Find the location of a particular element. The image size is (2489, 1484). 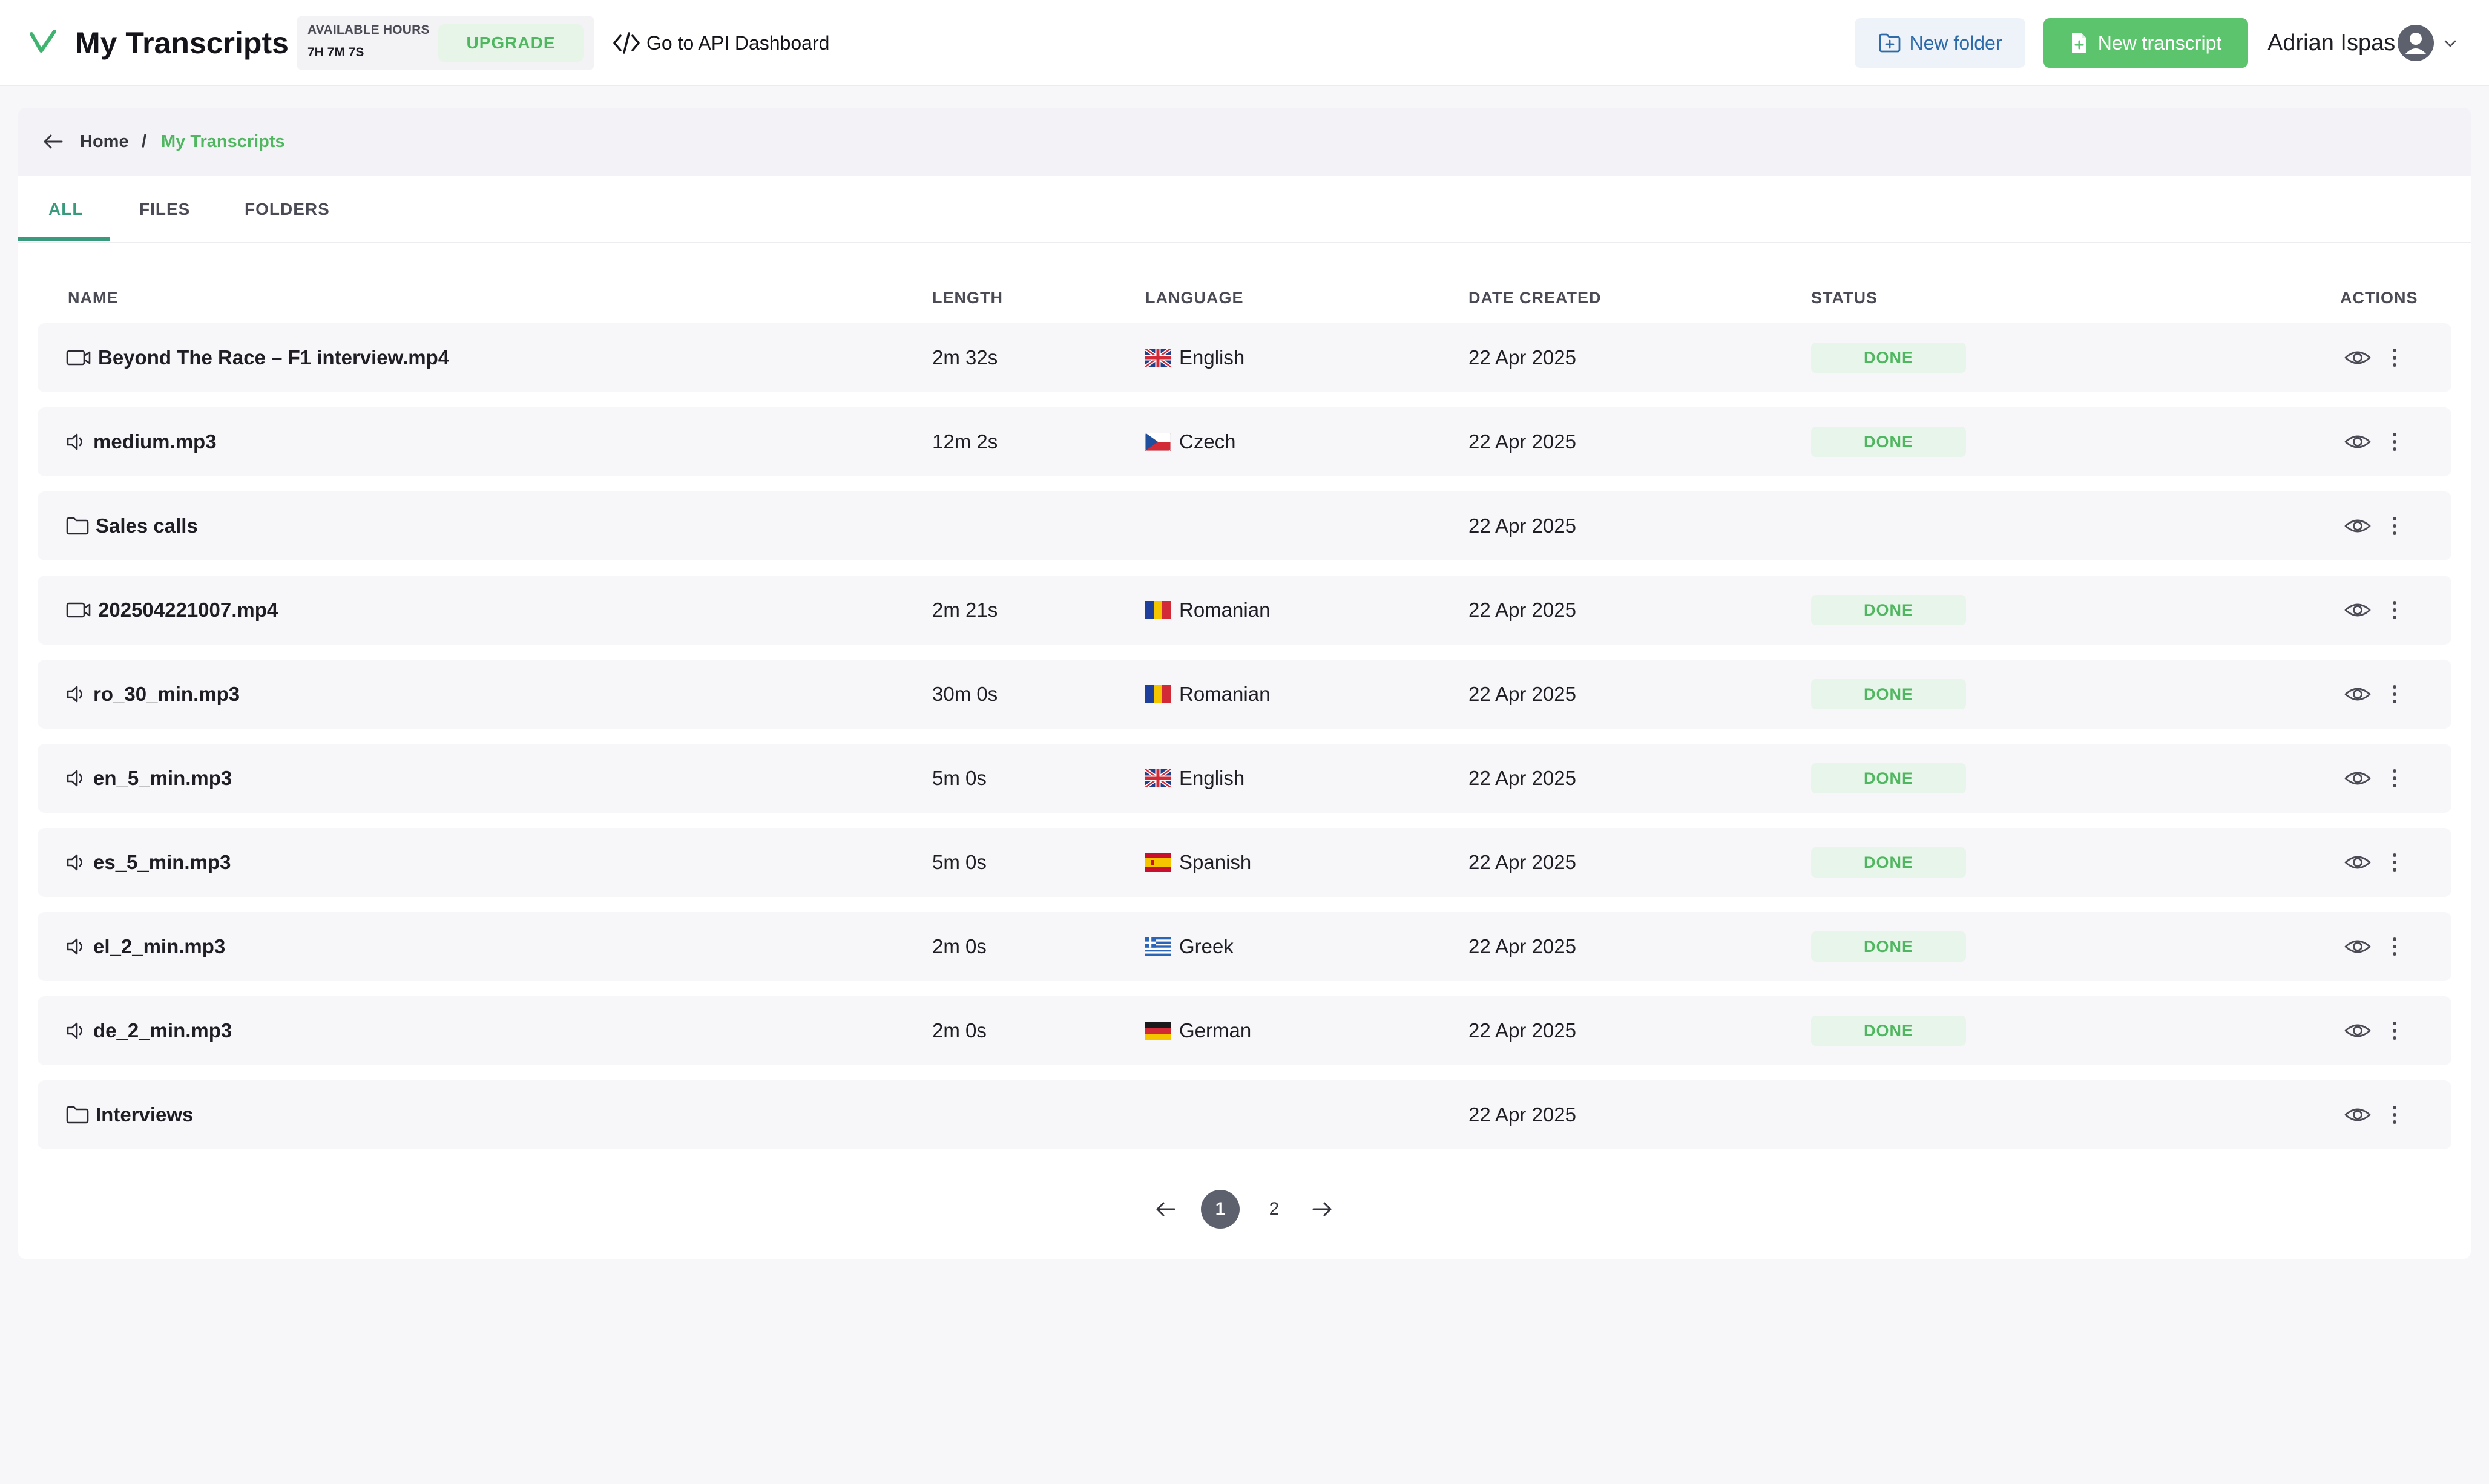

upgrade-button: UPGRADE is located at coordinates (511, 43).